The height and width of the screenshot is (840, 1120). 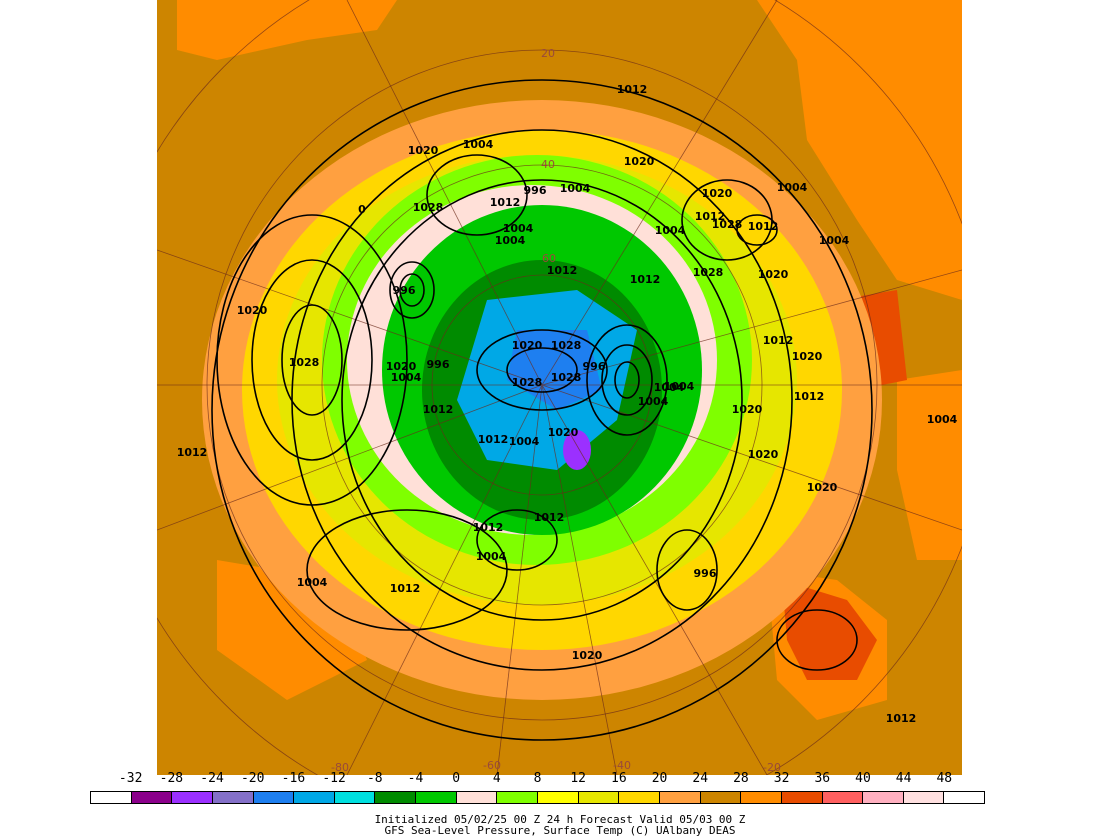 What do you see at coordinates (622, 765) in the screenshot?
I see `latitude-label: -40` at bounding box center [622, 765].